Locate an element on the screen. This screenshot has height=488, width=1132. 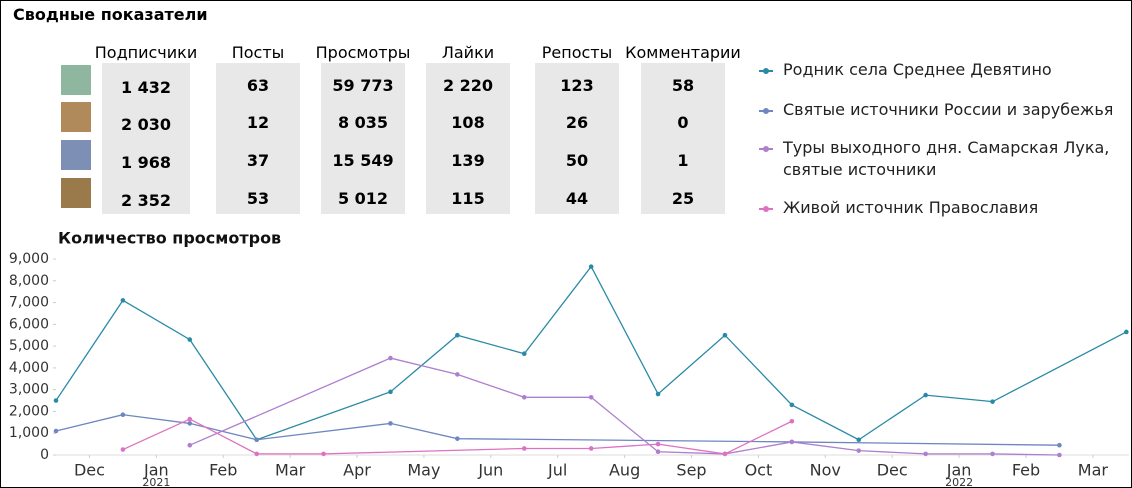
table-cell: 2 030 is located at coordinates (146, 119).